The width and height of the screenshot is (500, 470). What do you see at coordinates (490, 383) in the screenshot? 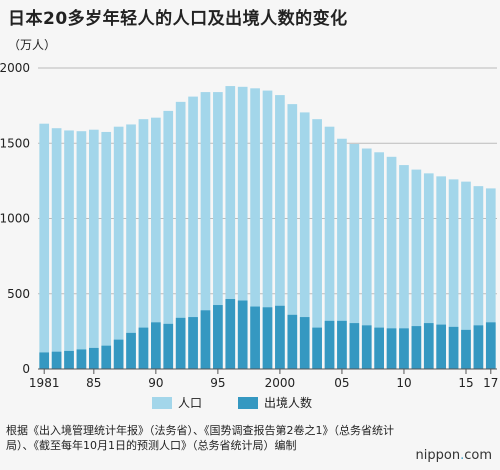
I see `x-tick-label: 17` at bounding box center [490, 383].